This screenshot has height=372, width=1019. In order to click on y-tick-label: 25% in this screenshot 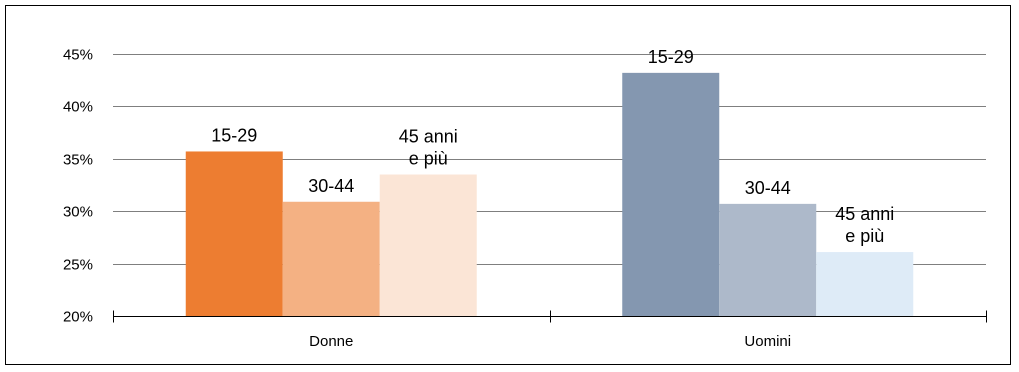, I will do `click(78, 265)`.